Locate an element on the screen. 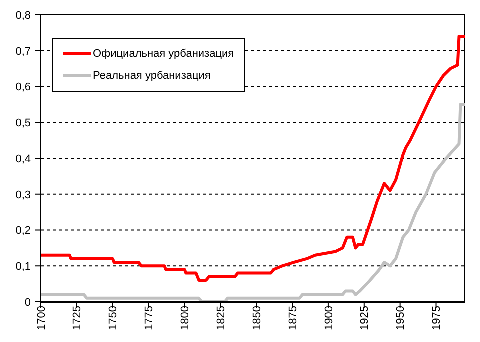 Image resolution: width=480 pixels, height=342 pixels. x-tick-label: 1800 is located at coordinates (186, 318).